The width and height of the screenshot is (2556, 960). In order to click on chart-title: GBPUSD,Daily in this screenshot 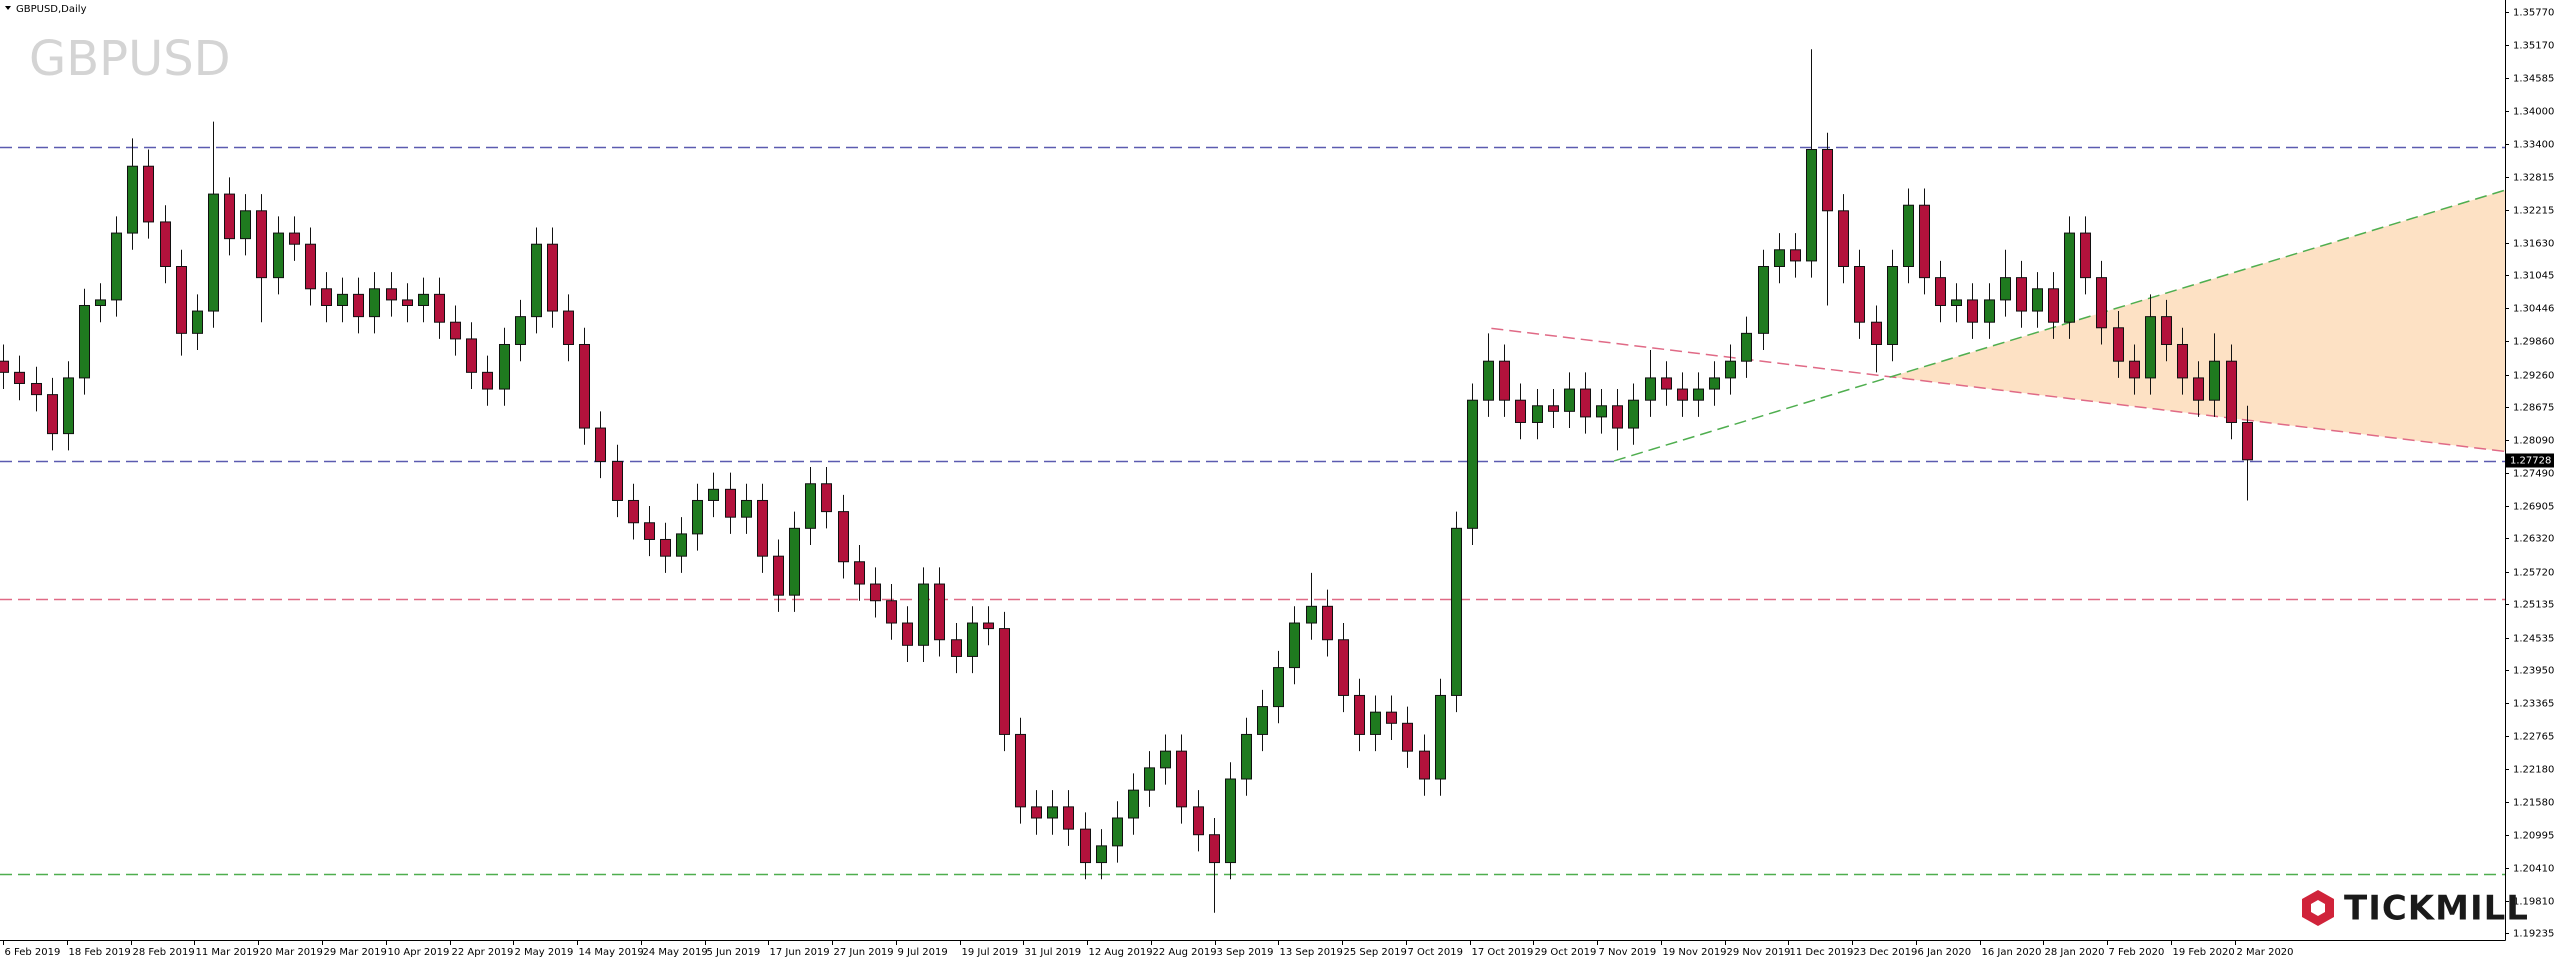, I will do `click(51, 9)`.